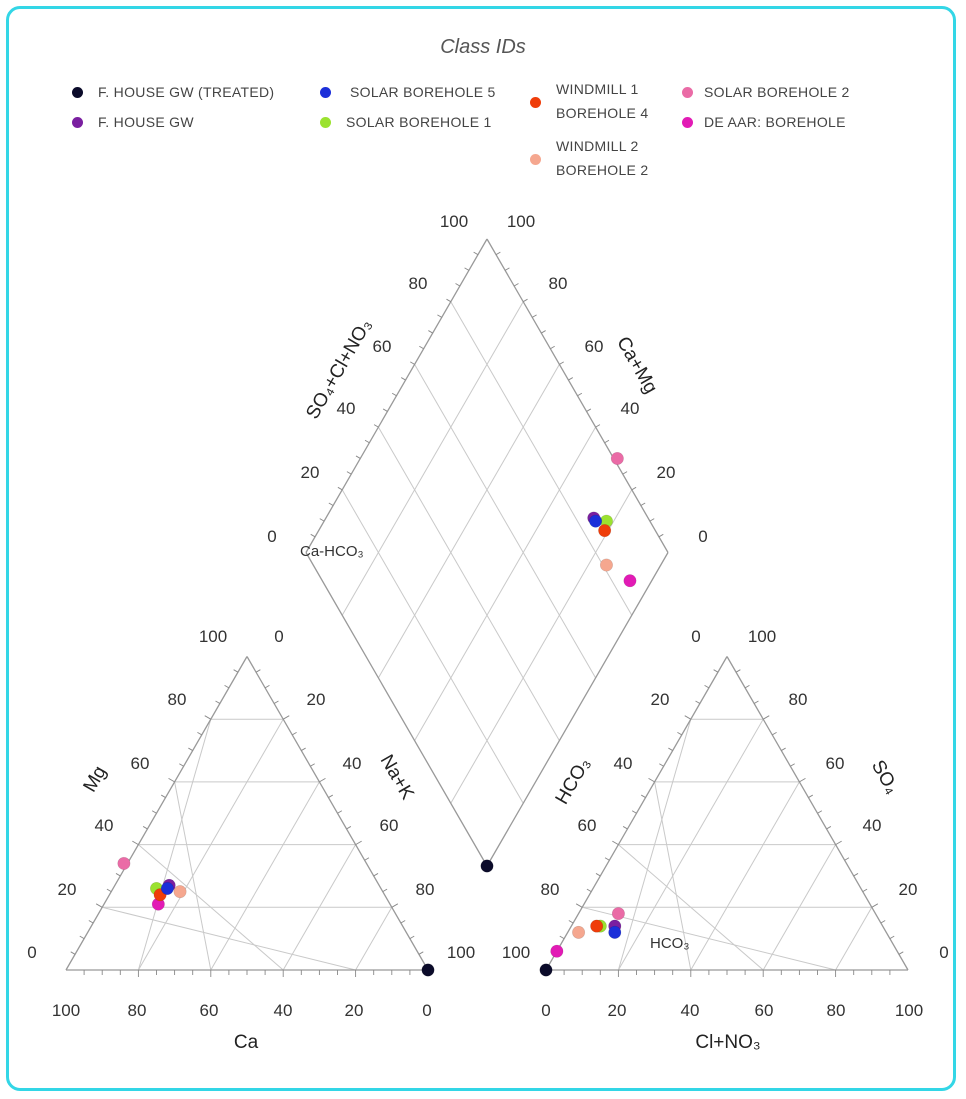 The height and width of the screenshot is (1099, 966). I want to click on cation-right-axis-title: Na+K, so click(397, 777).